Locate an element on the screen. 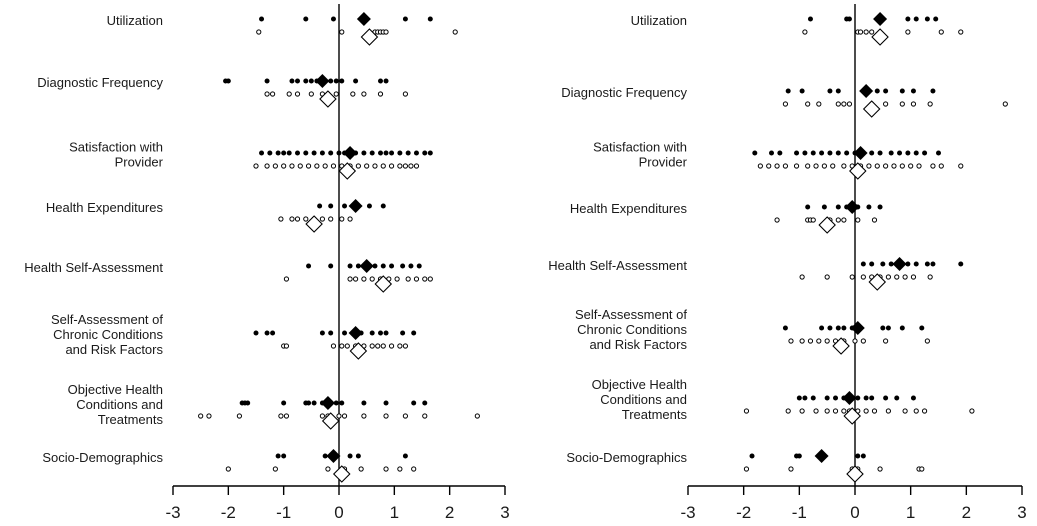  row-label: Health Self-Assessment is located at coordinates (93, 267).